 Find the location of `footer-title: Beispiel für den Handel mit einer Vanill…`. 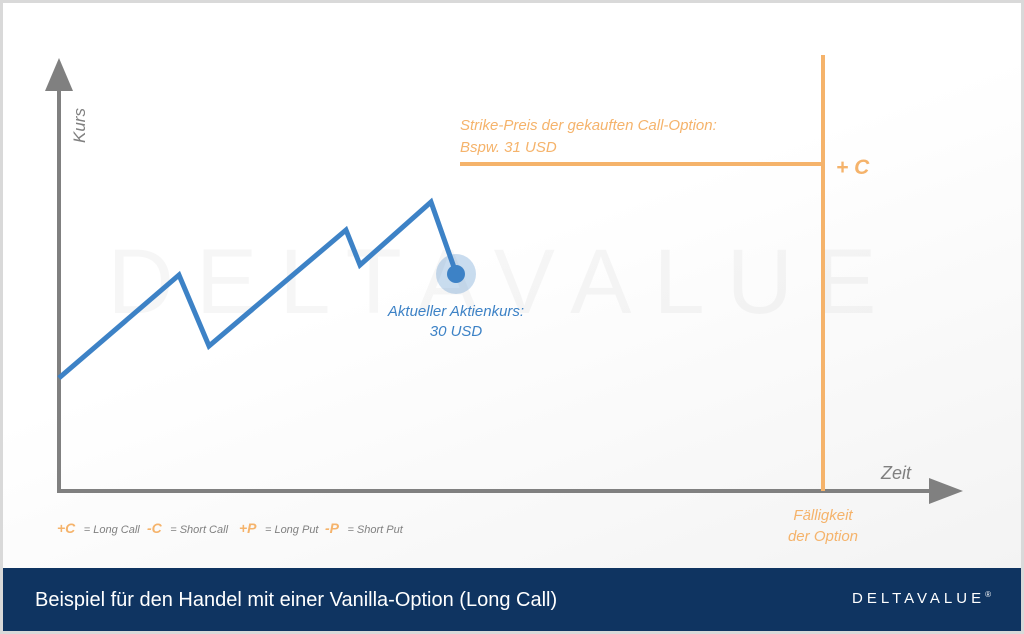

footer-title: Beispiel für den Handel mit einer Vanill… is located at coordinates (296, 600).